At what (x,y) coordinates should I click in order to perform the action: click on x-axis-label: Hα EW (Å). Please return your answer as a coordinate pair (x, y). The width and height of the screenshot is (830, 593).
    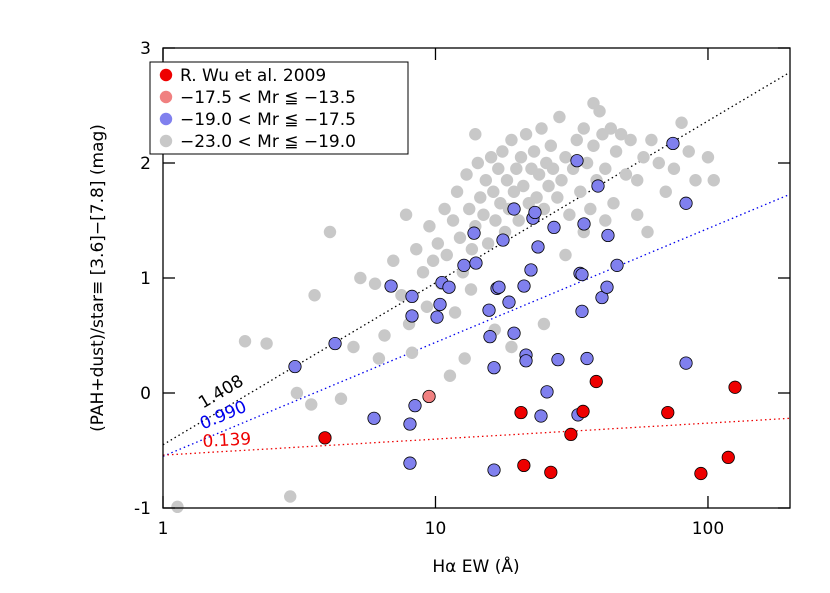
    Looking at the image, I should click on (475, 566).